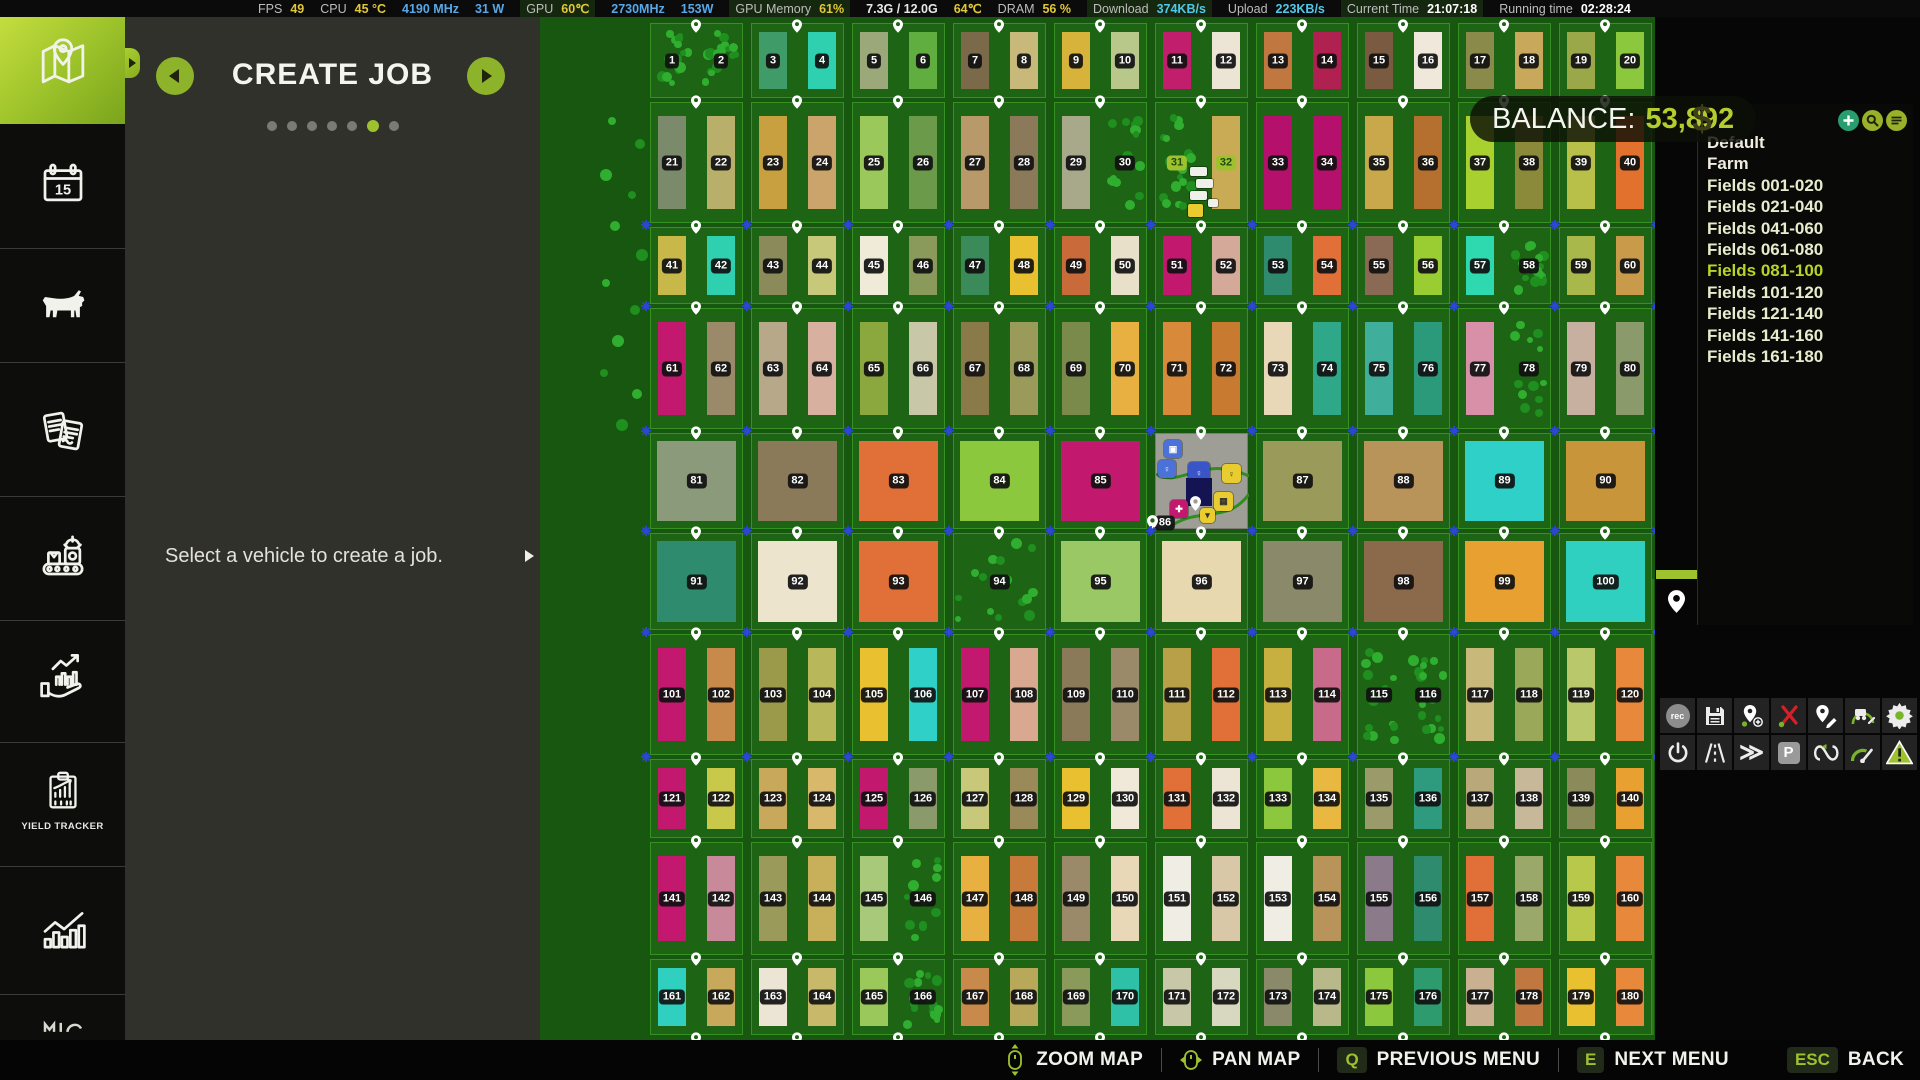 The image size is (1920, 1080). What do you see at coordinates (1207, 515) in the screenshot?
I see `vehicle-marker-yellow: ▾` at bounding box center [1207, 515].